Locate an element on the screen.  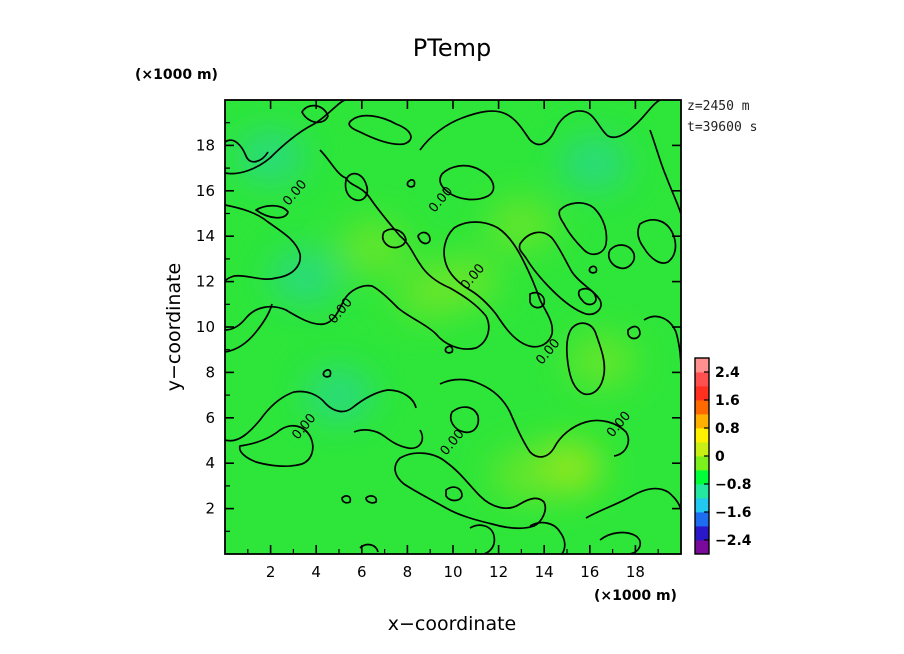
x-tick-label: 10 is located at coordinates (452, 572).